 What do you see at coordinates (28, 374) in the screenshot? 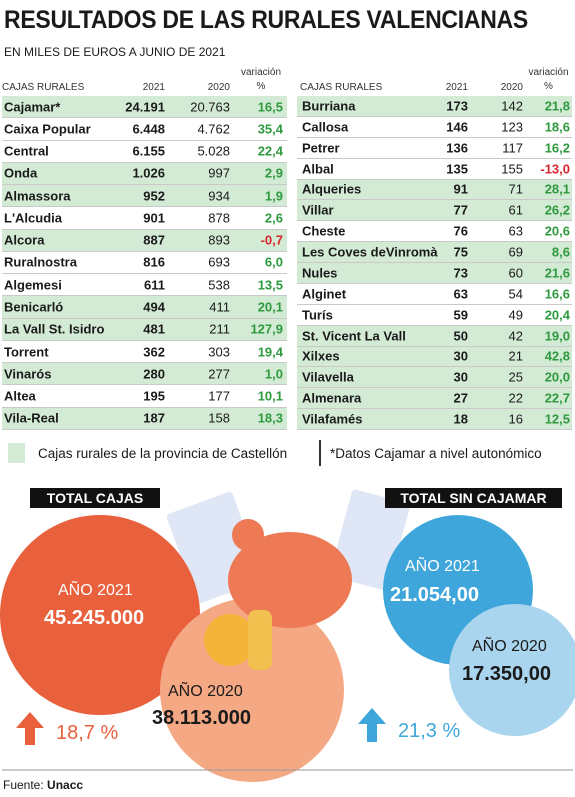
I see `entity-name: Vinarós` at bounding box center [28, 374].